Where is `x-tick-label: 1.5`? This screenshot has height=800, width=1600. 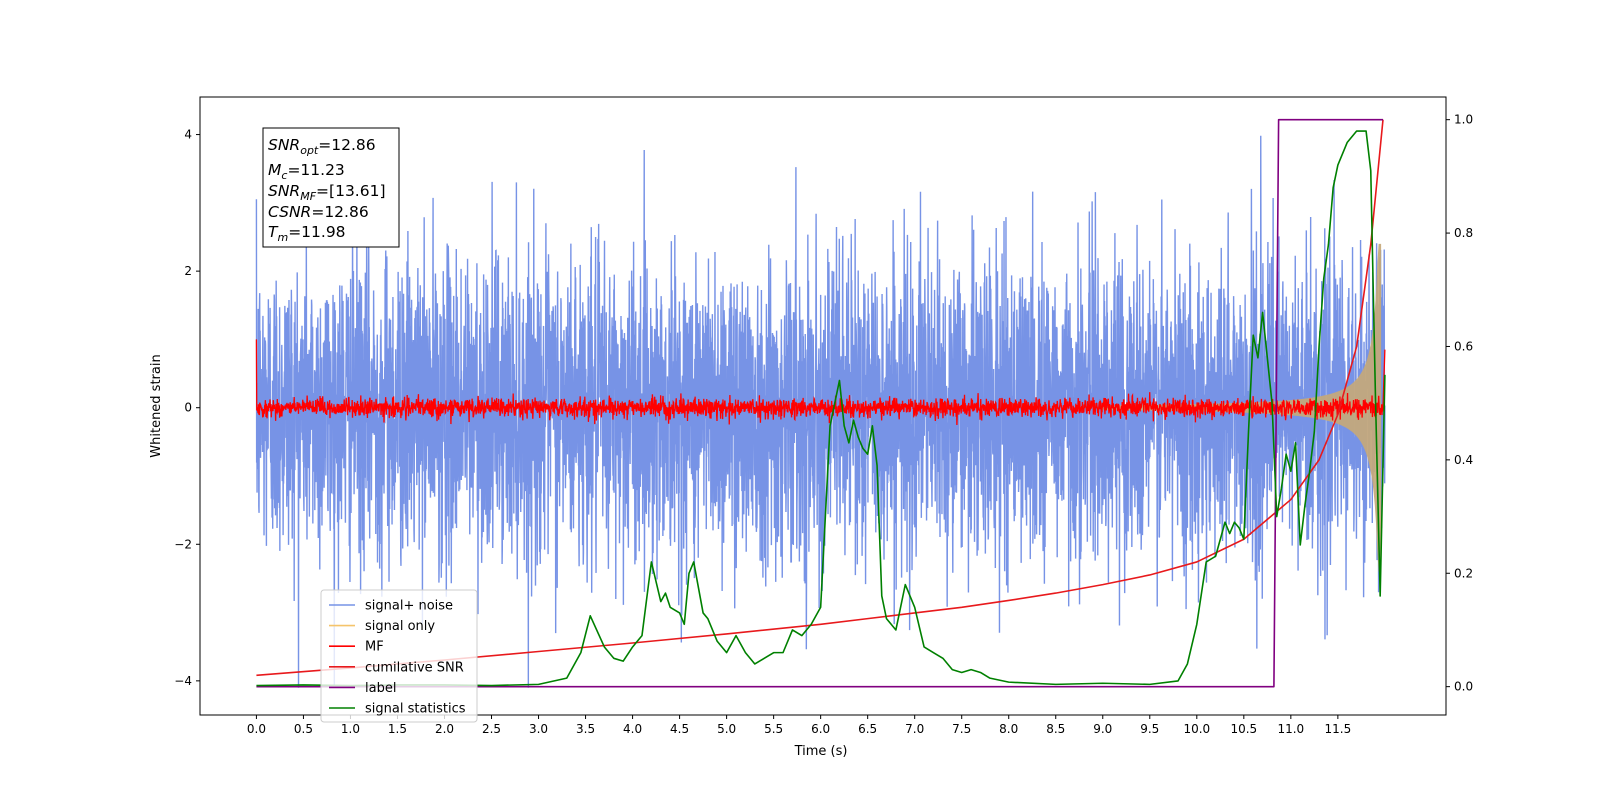
x-tick-label: 1.5 is located at coordinates (397, 729).